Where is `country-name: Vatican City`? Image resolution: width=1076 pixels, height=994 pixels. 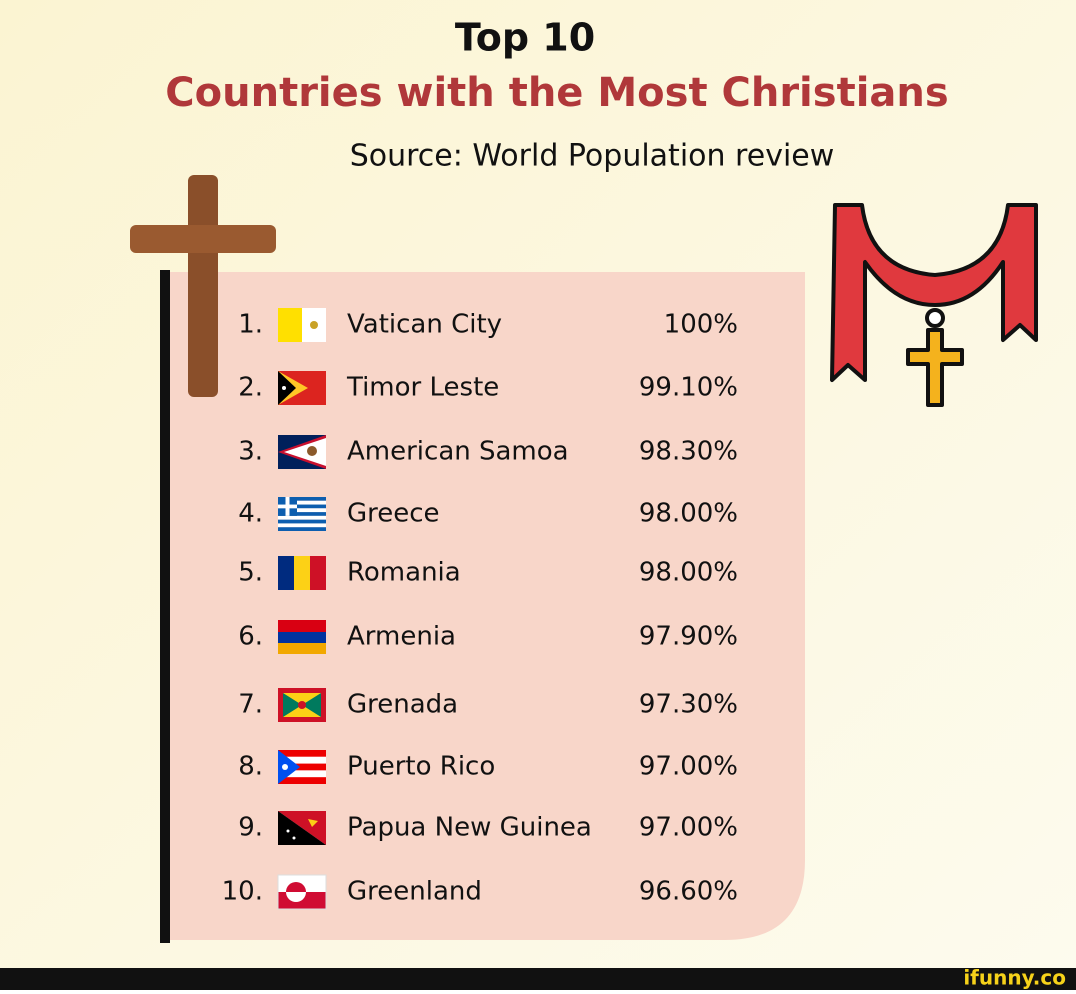
country-name: Vatican City is located at coordinates (424, 325).